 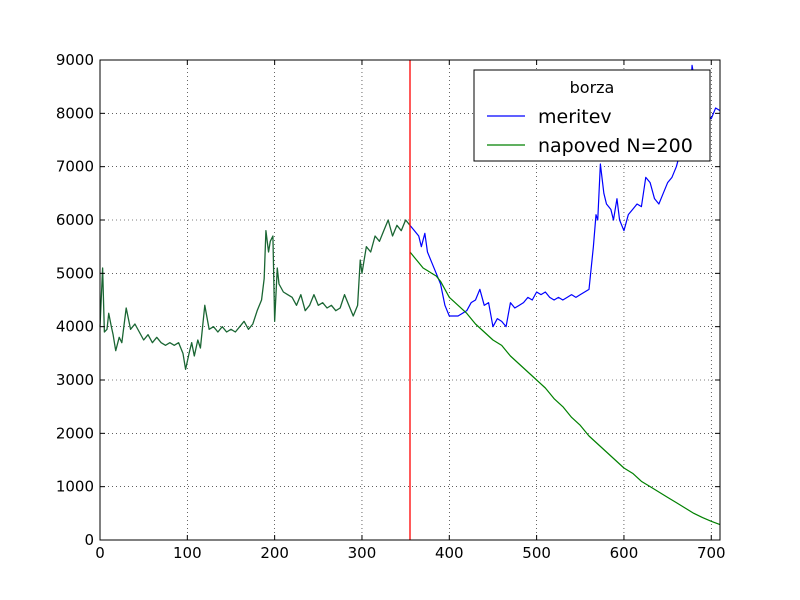 What do you see at coordinates (75, 487) in the screenshot?
I see `y-tick-label: 1000` at bounding box center [75, 487].